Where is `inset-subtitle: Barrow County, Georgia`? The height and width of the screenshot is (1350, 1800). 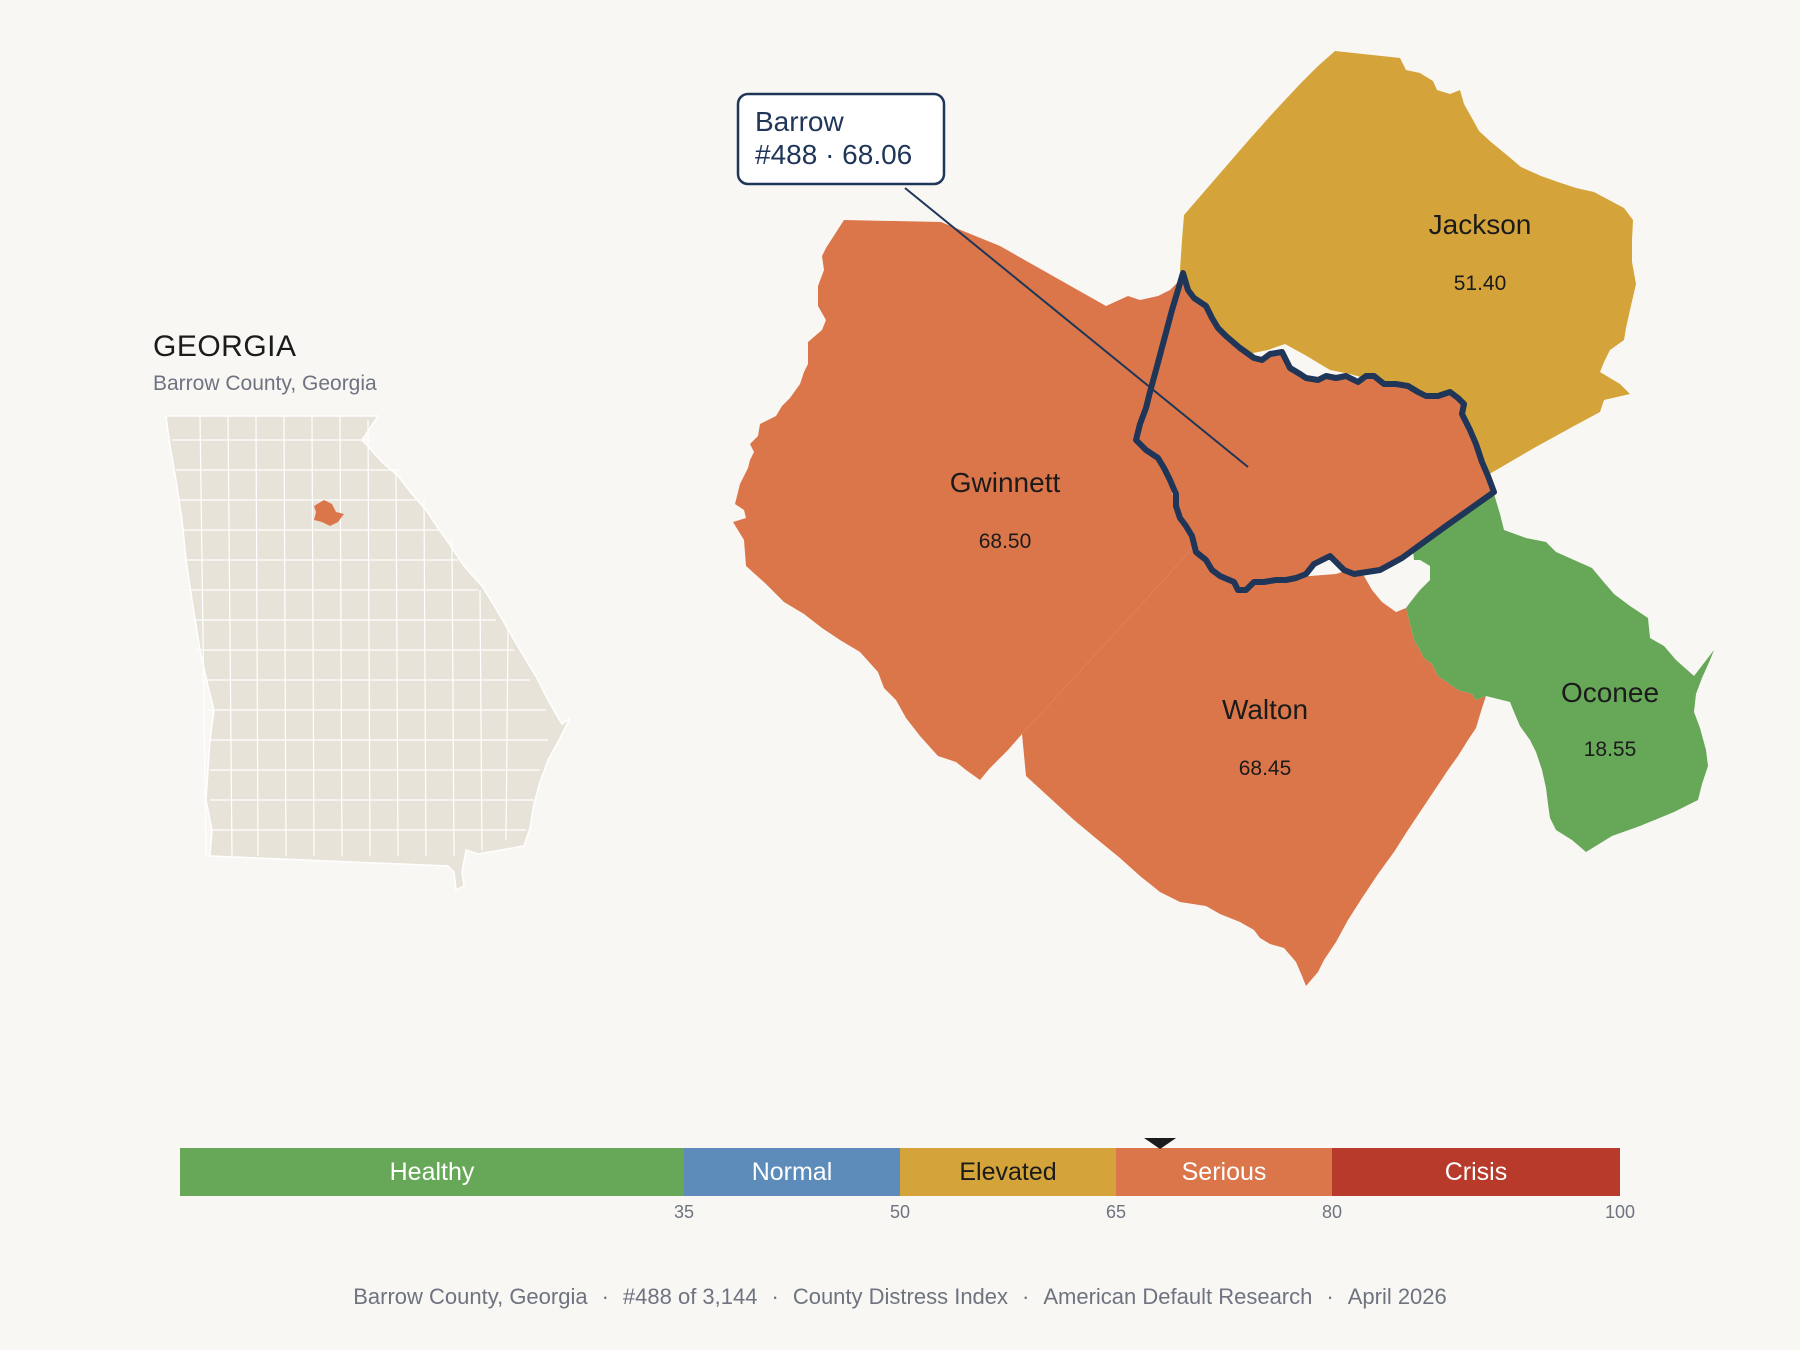 inset-subtitle: Barrow County, Georgia is located at coordinates (265, 383).